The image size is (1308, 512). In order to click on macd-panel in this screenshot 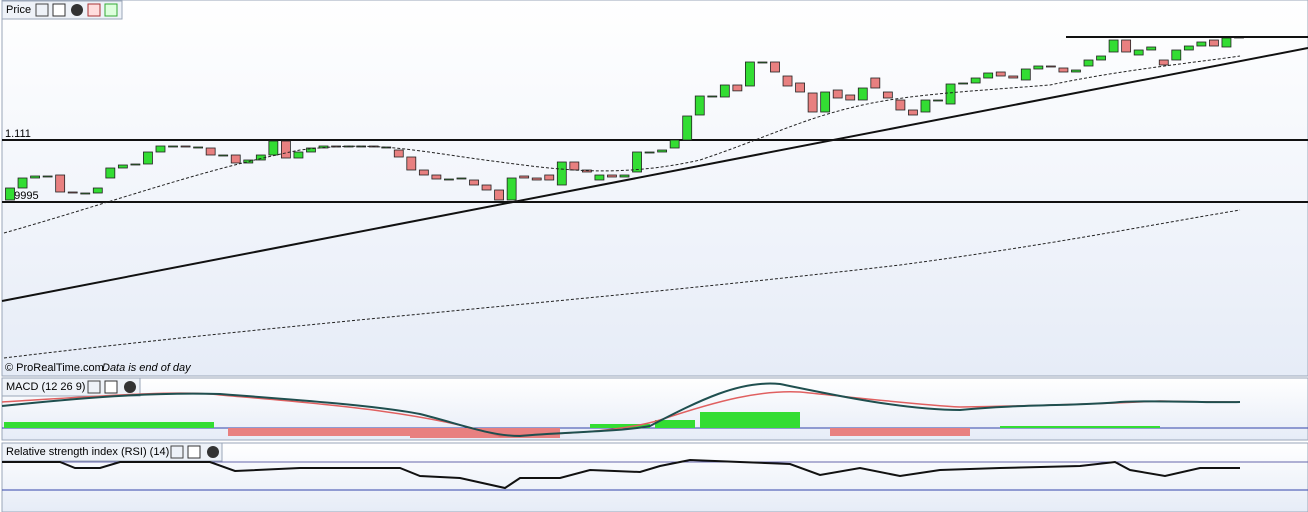, I will do `click(654, 409)`.